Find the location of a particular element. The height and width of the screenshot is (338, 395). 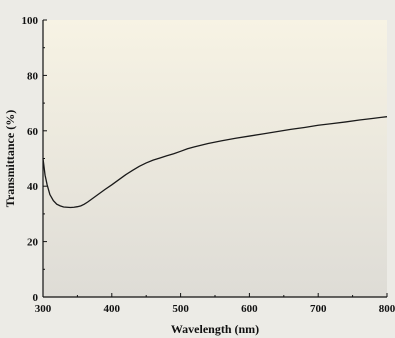

y-tick-label: 60 is located at coordinates (33, 132).